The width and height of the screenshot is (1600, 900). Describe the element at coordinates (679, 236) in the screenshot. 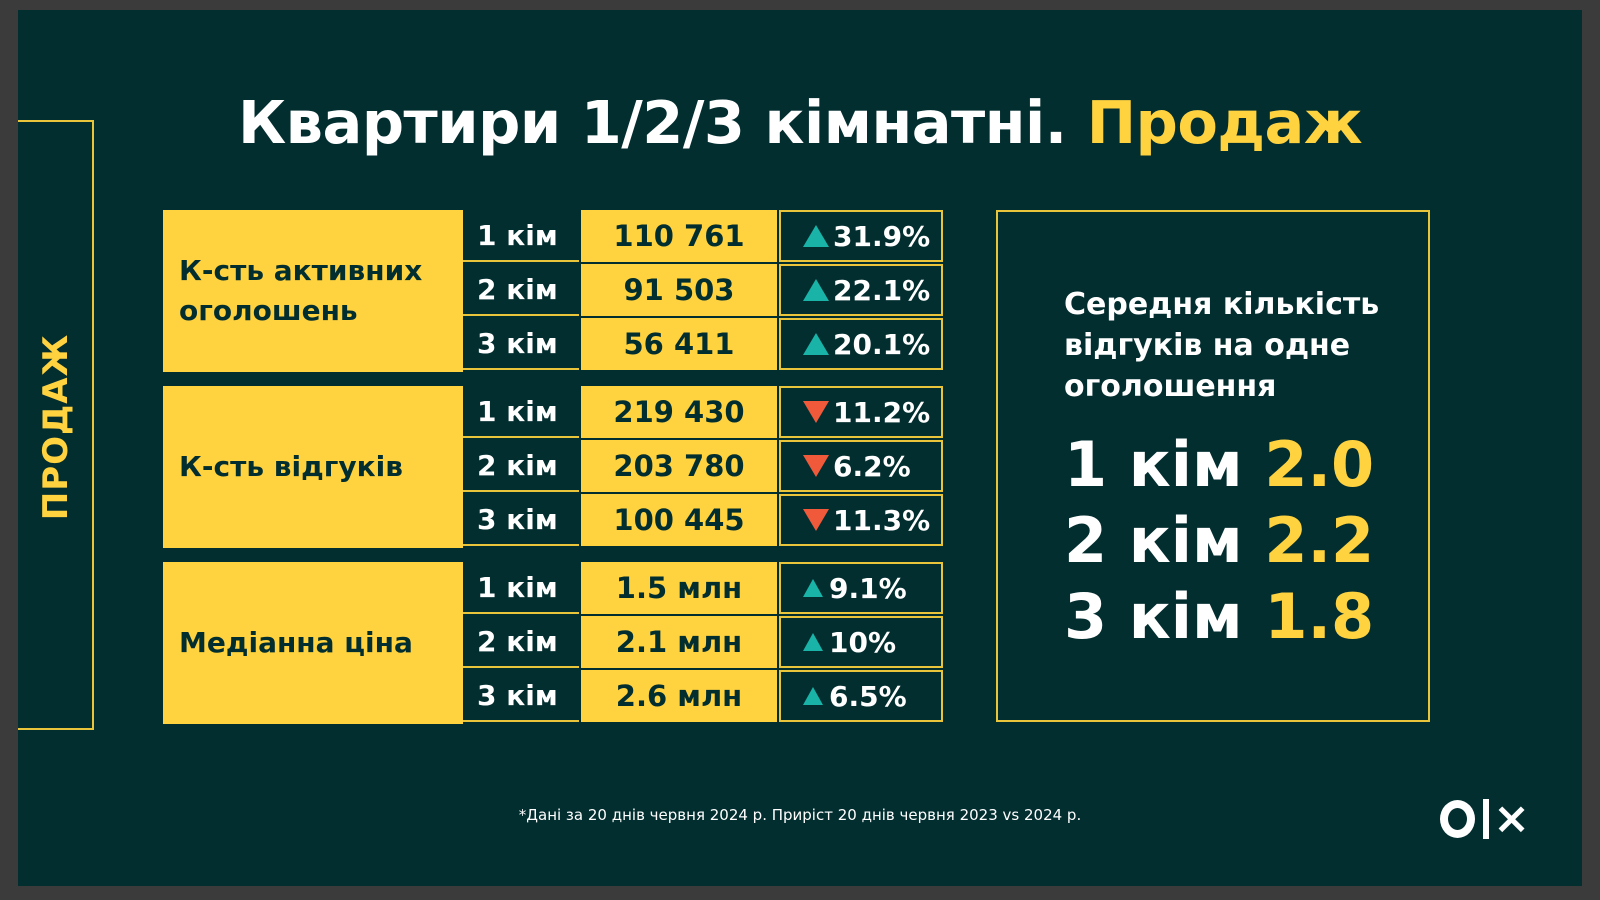

I see `value-cell: 110 761` at that location.